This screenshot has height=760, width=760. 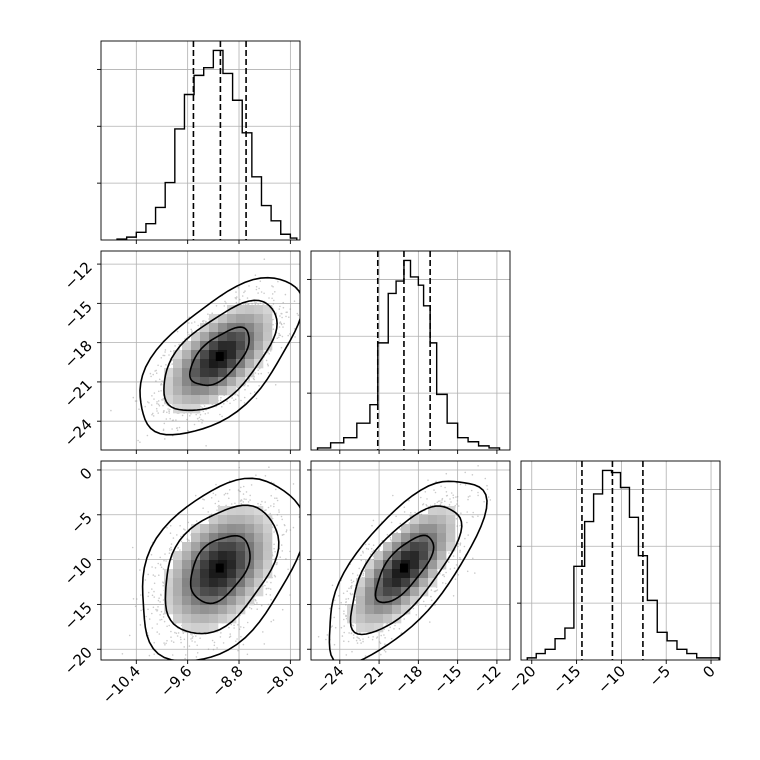 I want to click on y-tick-label-p2: −20, so click(x=78, y=660).